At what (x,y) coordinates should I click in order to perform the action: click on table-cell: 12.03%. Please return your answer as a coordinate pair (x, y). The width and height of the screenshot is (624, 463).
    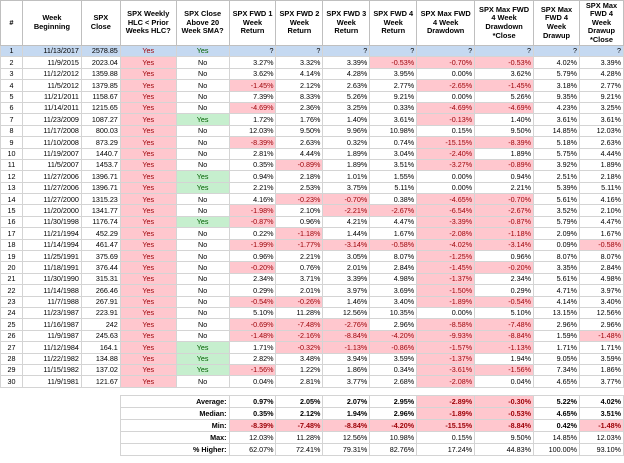
    Looking at the image, I should click on (252, 131).